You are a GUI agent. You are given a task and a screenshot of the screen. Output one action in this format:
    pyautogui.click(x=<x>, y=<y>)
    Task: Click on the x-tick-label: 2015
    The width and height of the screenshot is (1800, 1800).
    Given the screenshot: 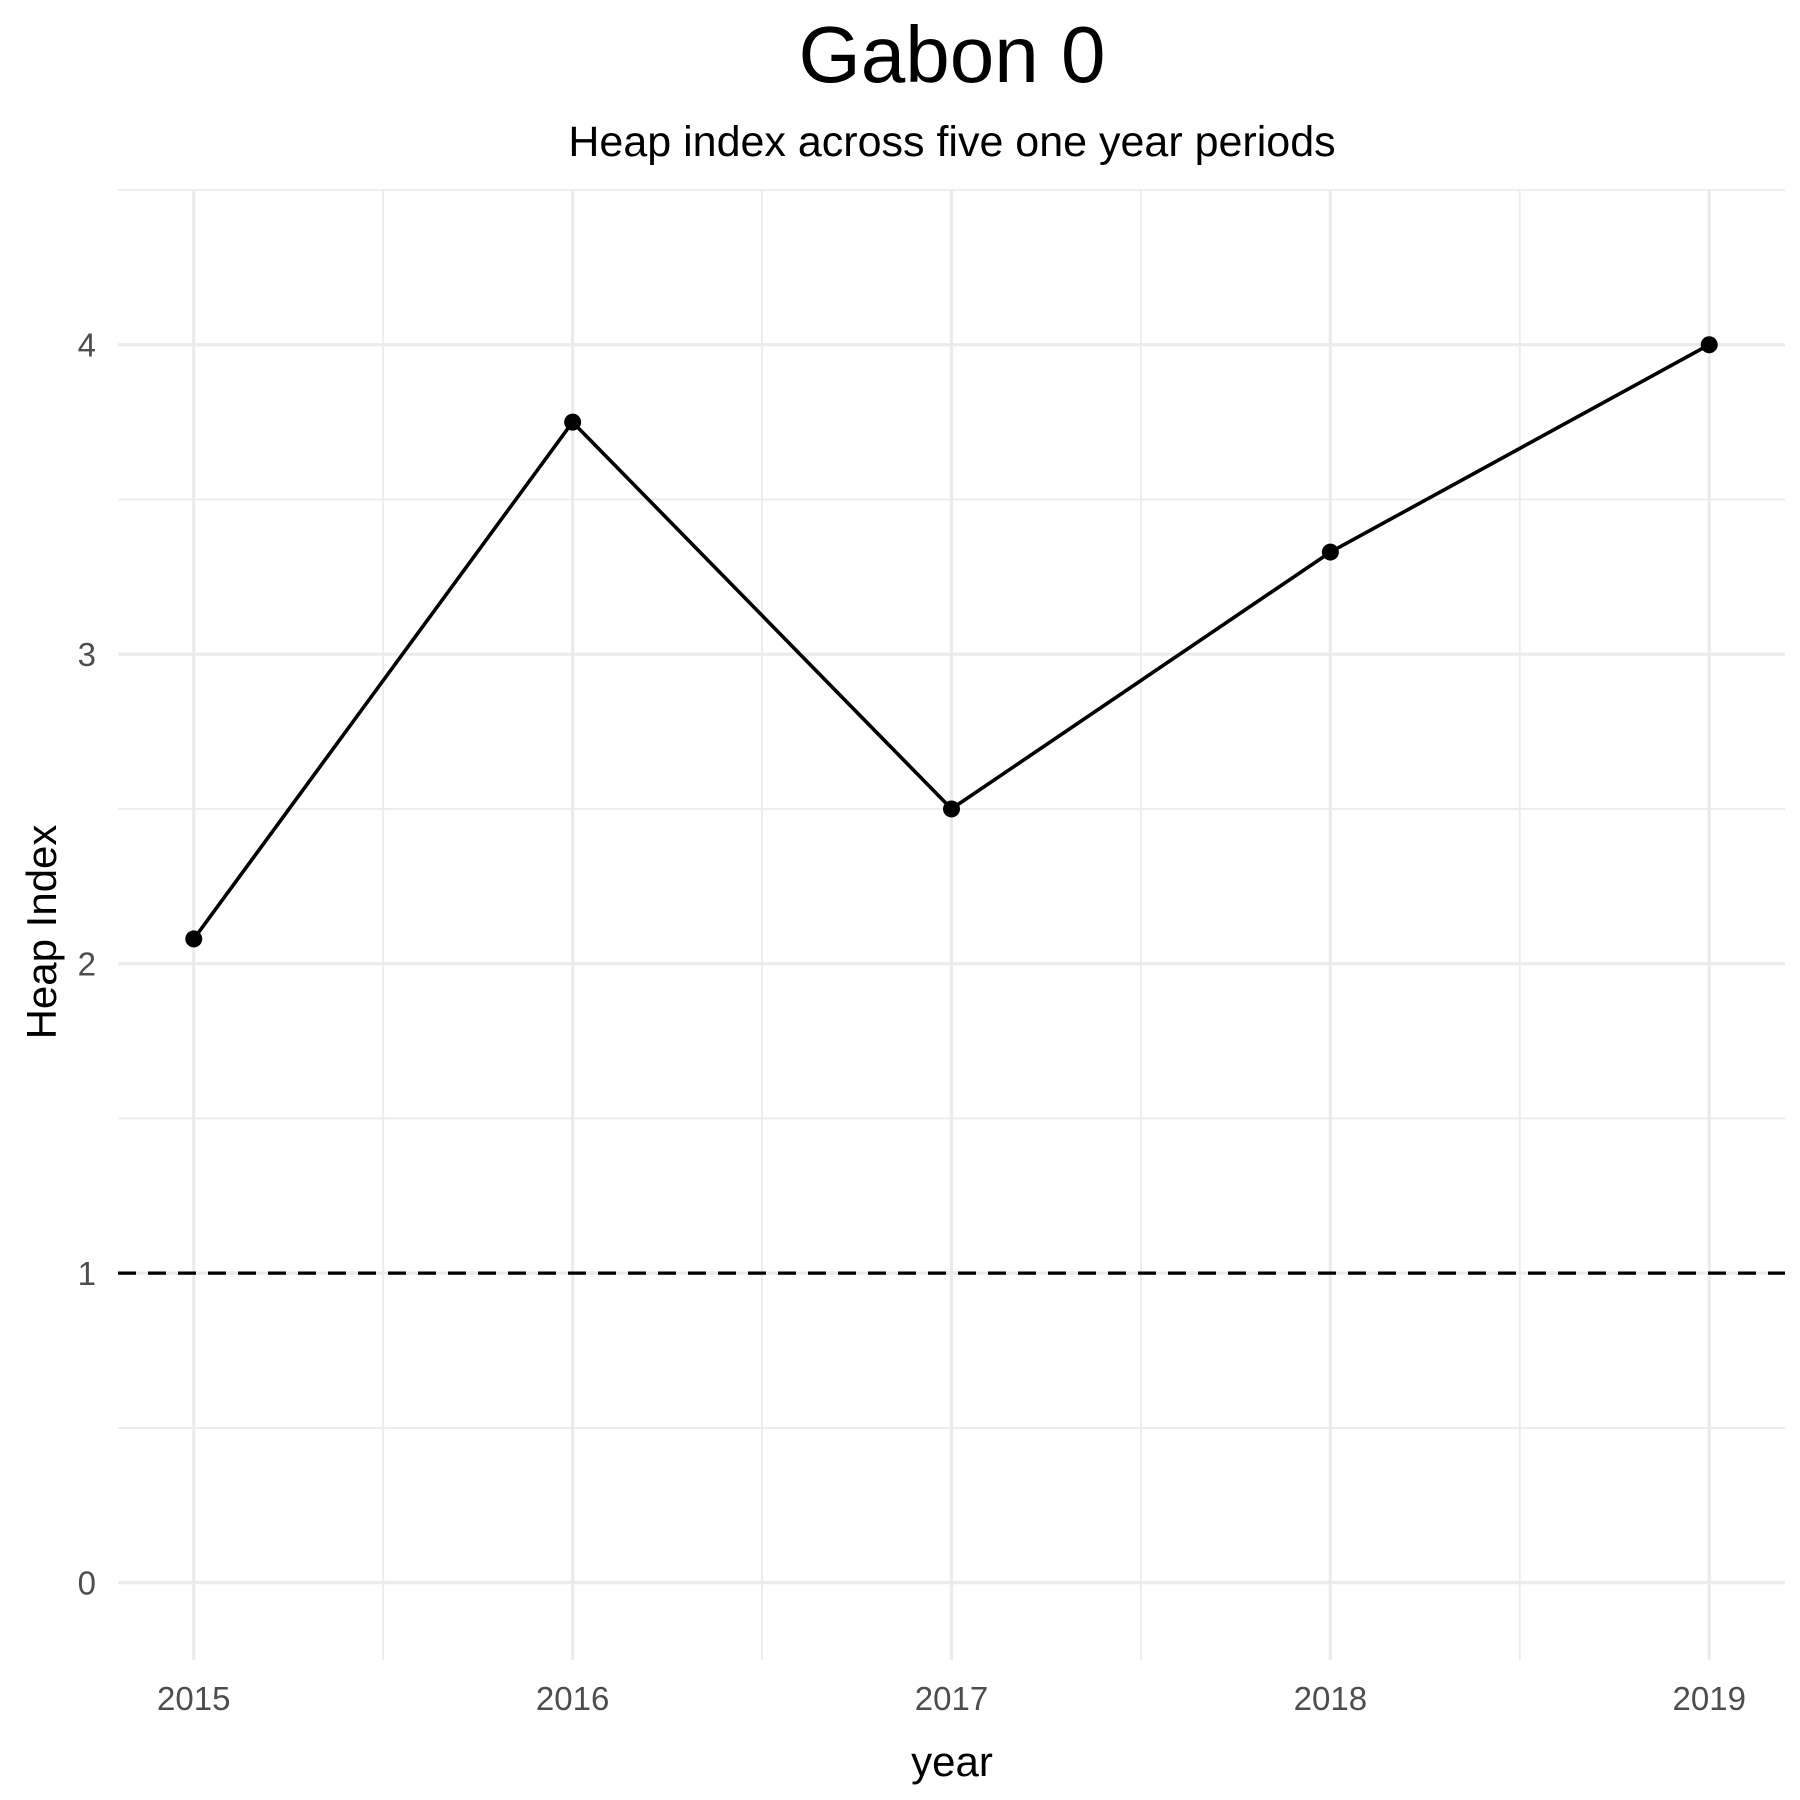 What is the action you would take?
    pyautogui.click(x=193, y=1698)
    